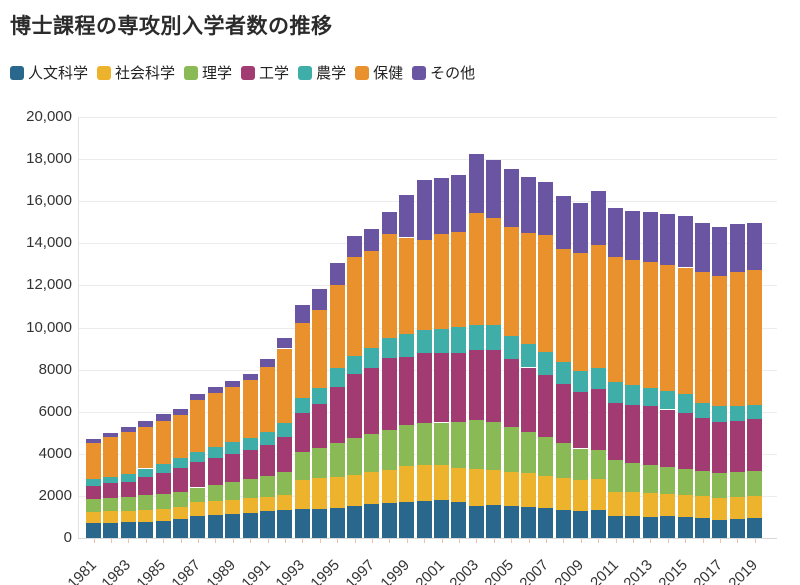  I want to click on legend-item-6: その他, so click(443, 72).